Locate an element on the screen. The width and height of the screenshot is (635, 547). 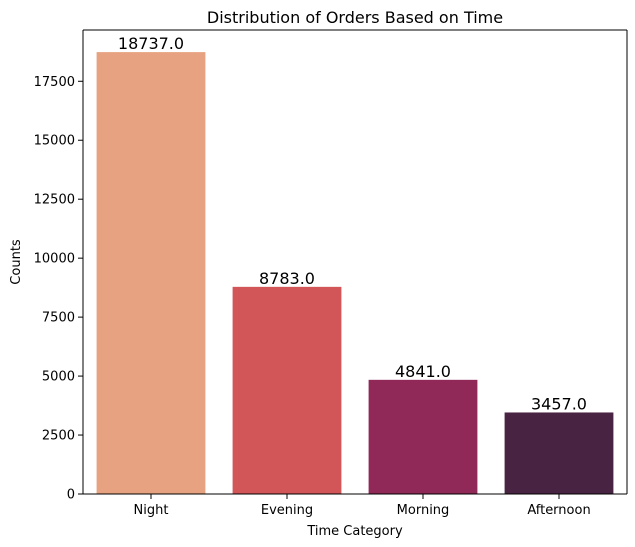
x-axis-title: Time Category is located at coordinates (354, 531).